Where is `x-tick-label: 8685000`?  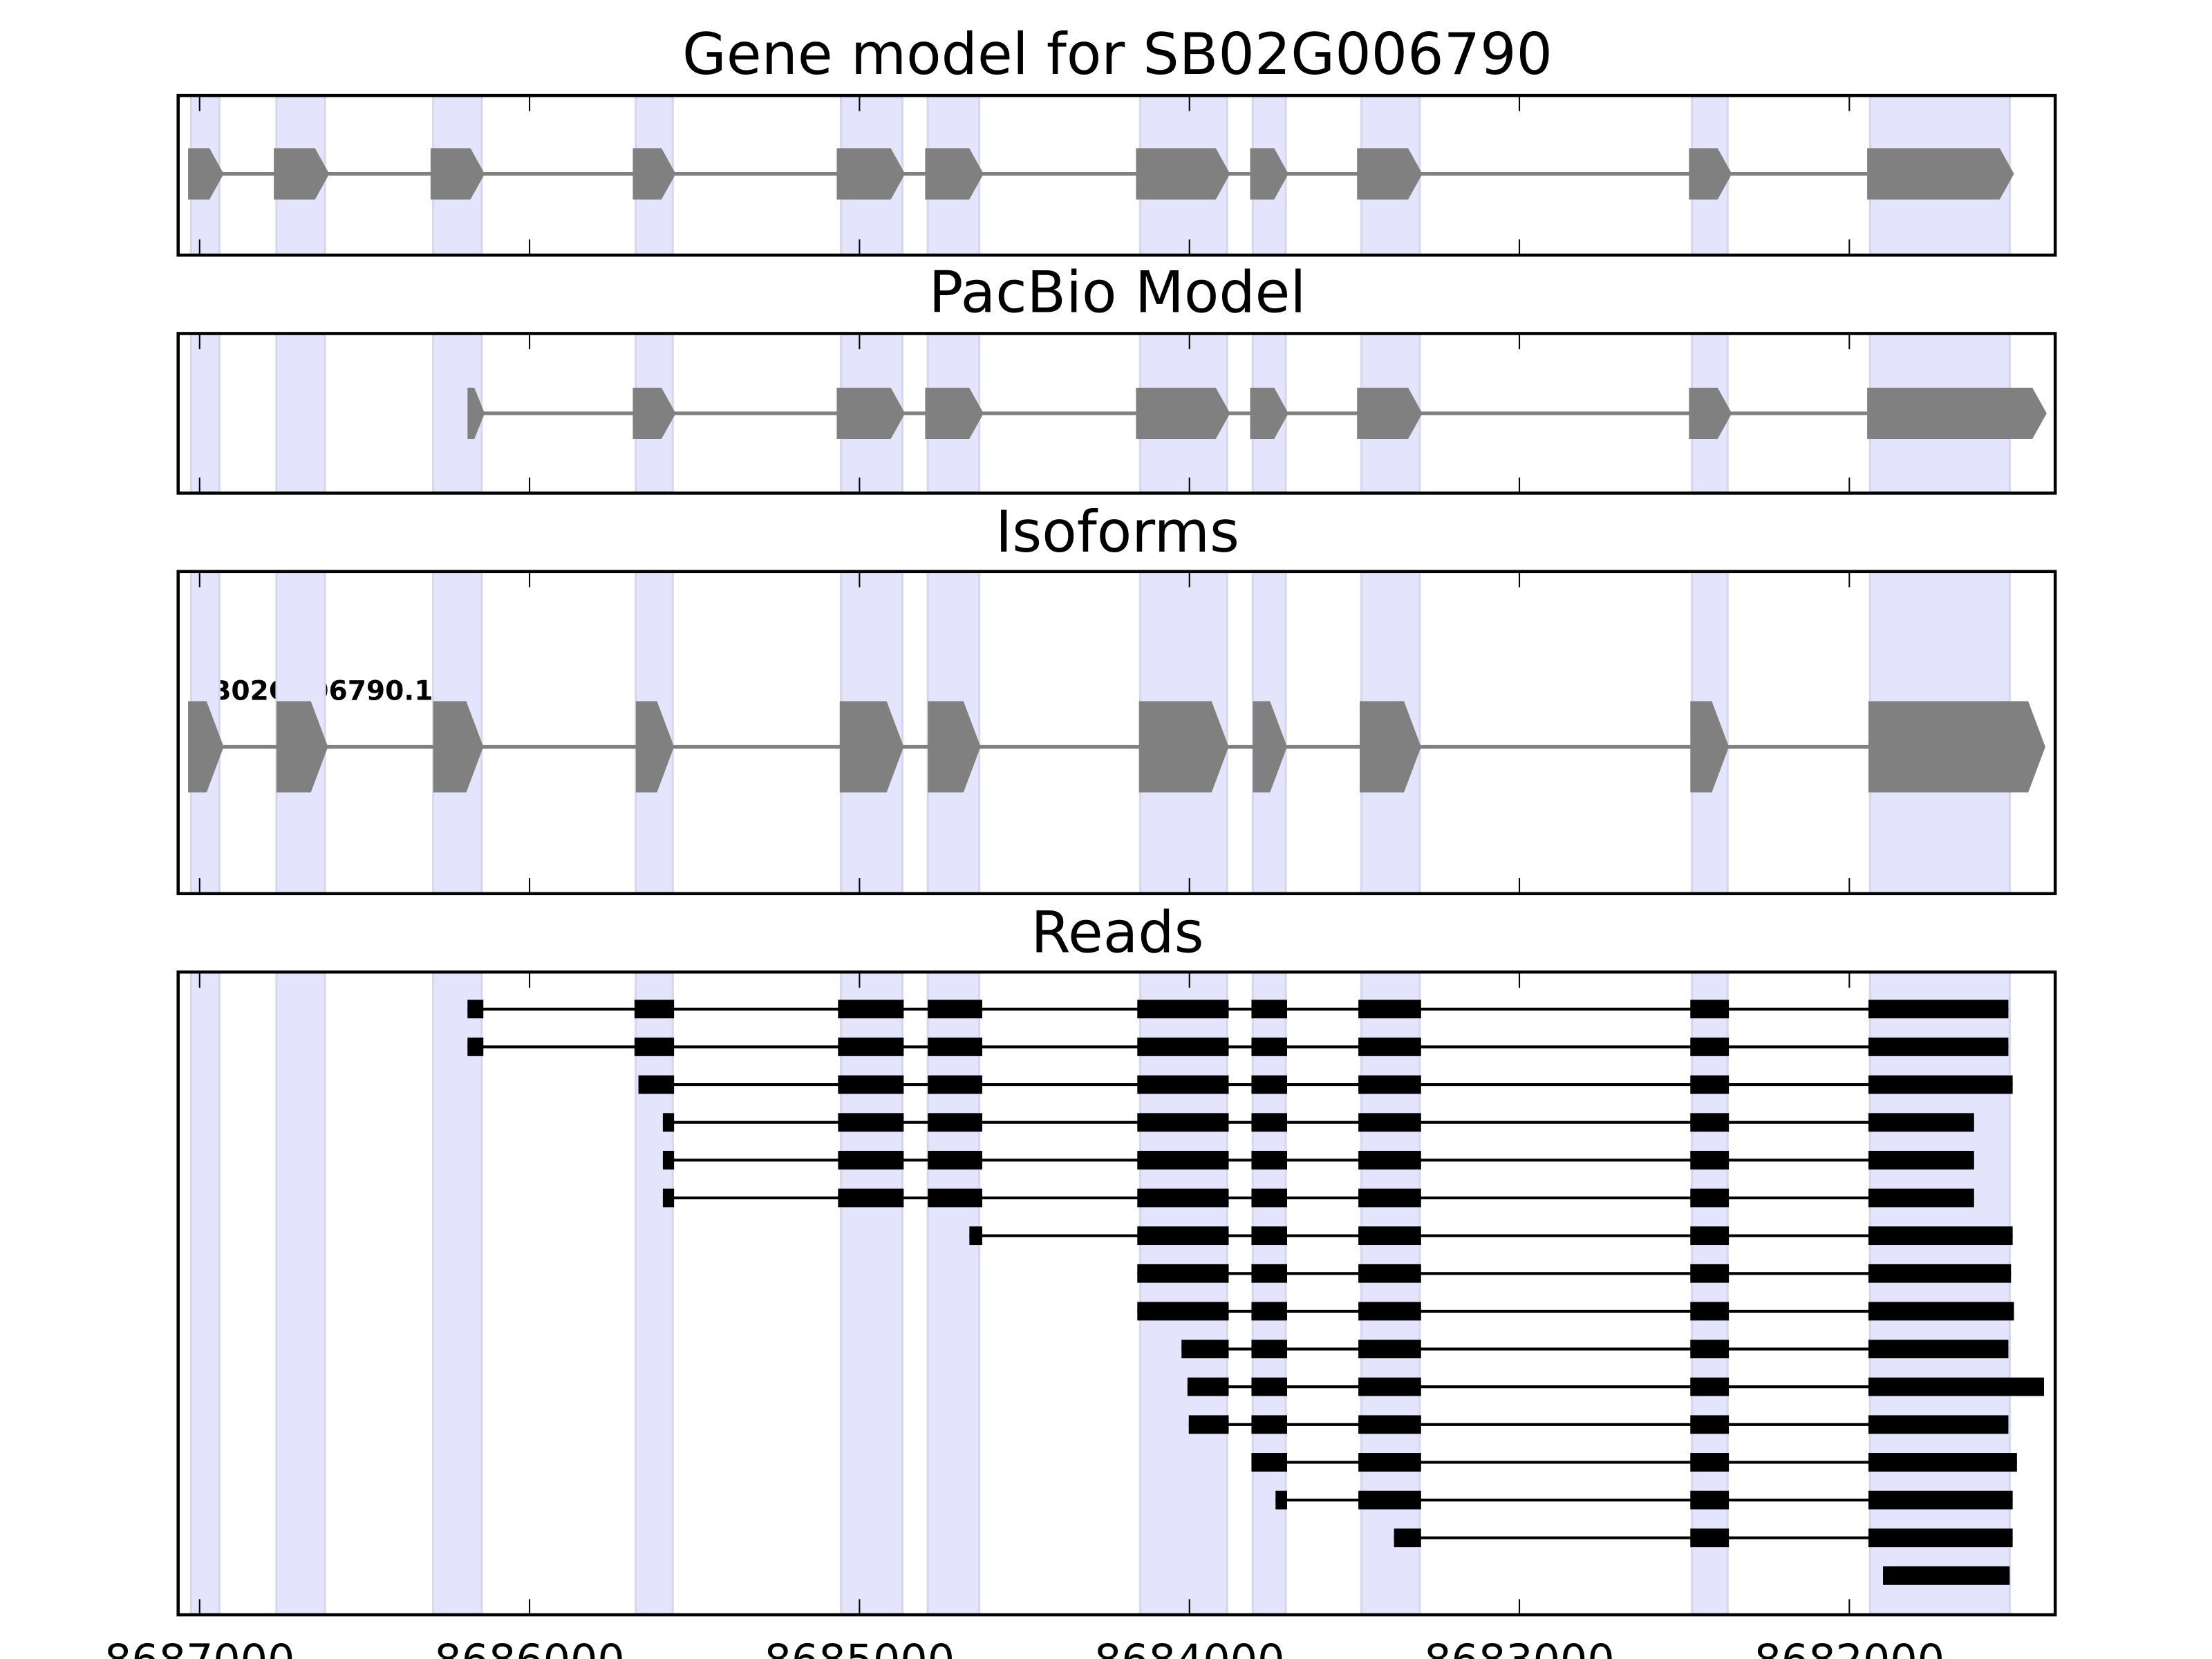
x-tick-label: 8685000 is located at coordinates (860, 1647).